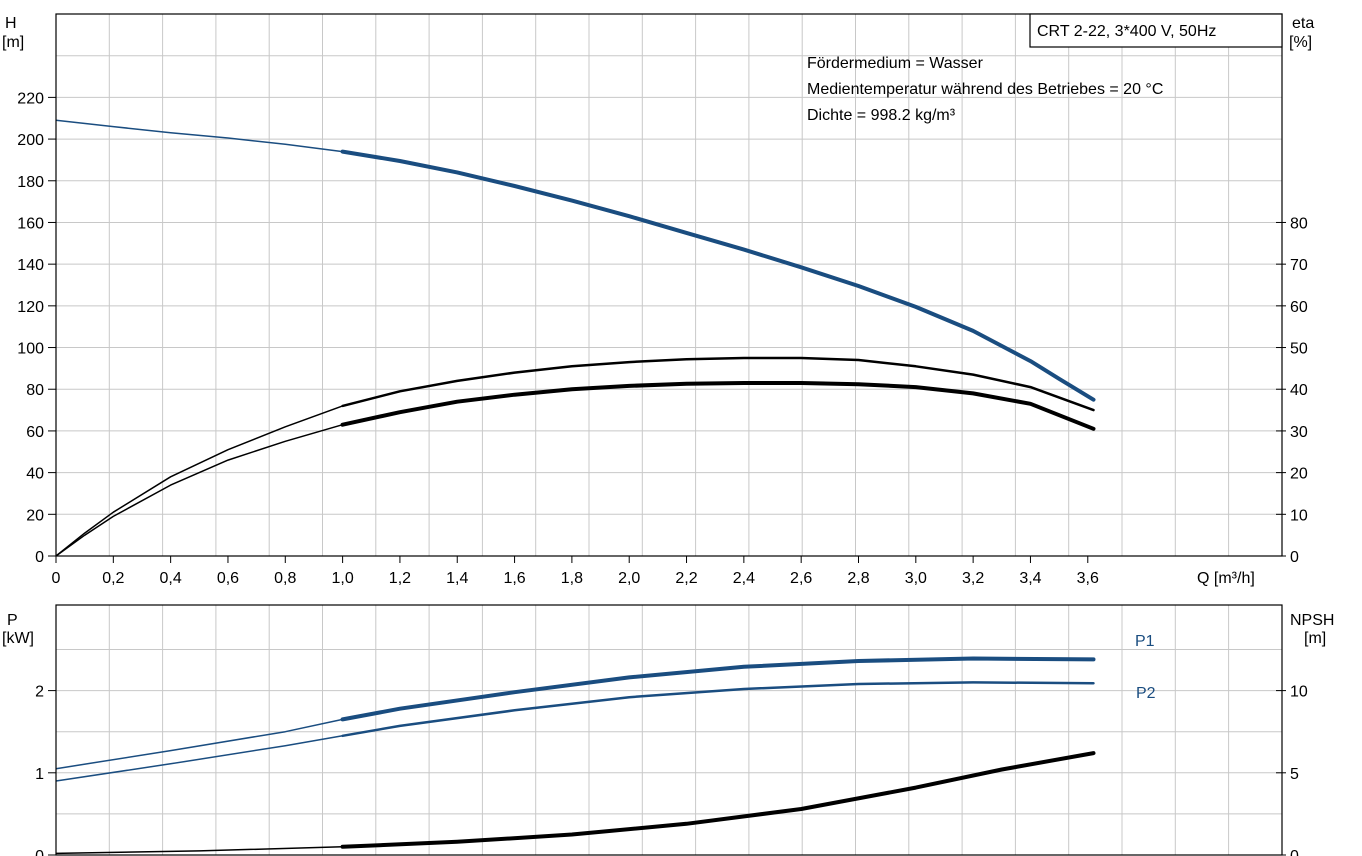 The height and width of the screenshot is (856, 1362). Describe the element at coordinates (801, 578) in the screenshot. I see `x-tick-label: 2,6` at that location.